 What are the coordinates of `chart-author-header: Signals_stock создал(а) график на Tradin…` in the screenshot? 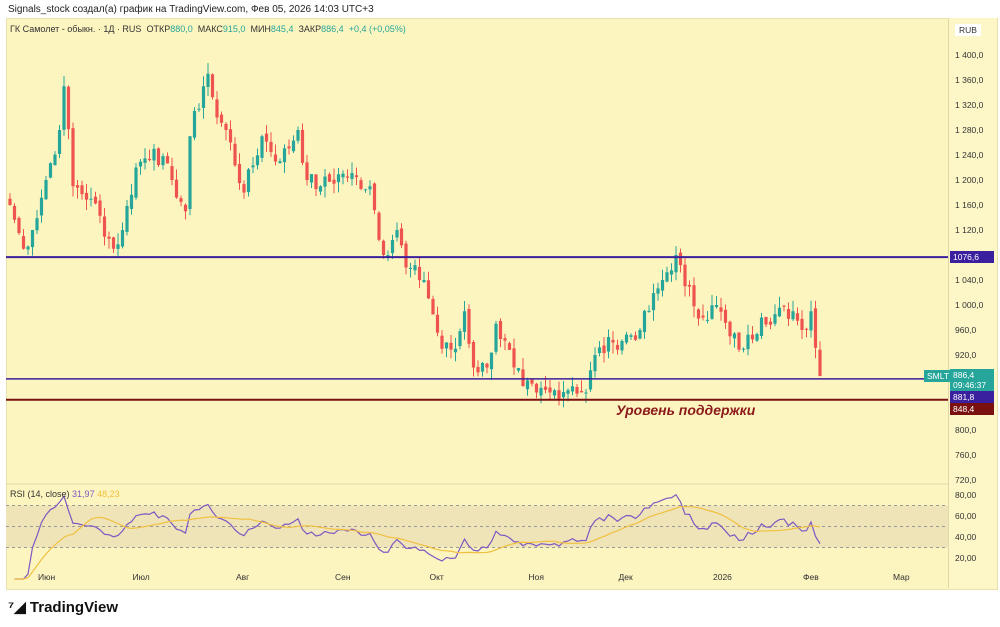 It's located at (191, 9).